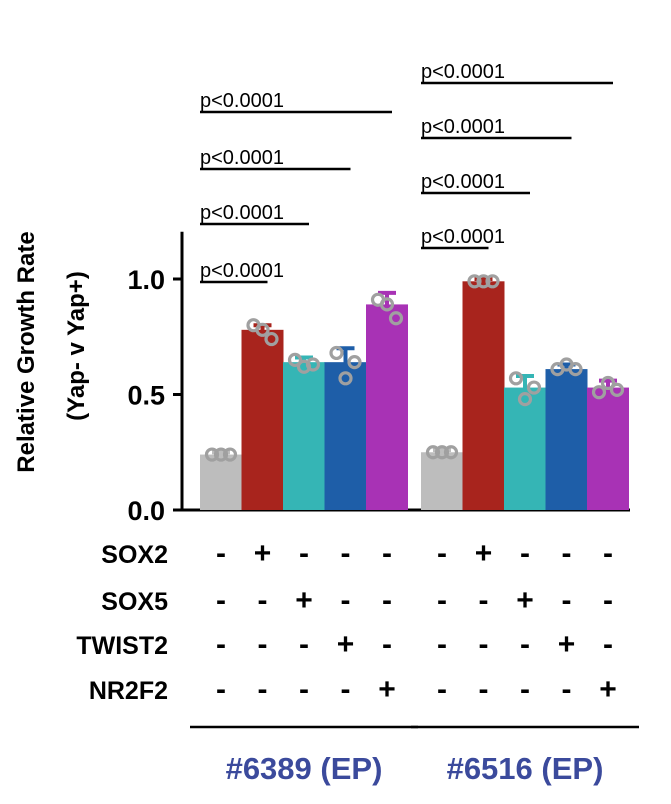 The height and width of the screenshot is (804, 671). Describe the element at coordinates (525, 768) in the screenshot. I see `group-label: #6516 (EP)` at that location.